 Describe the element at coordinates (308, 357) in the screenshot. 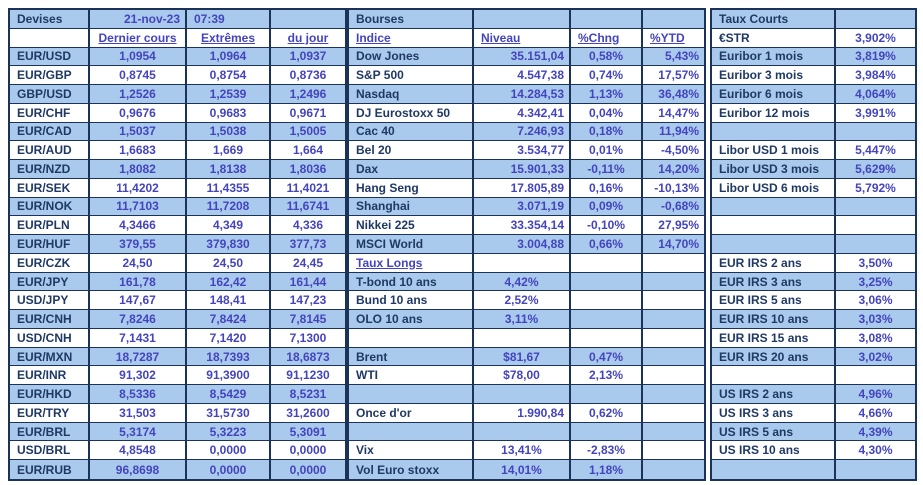

I see `day-value-cell: 18,6873` at that location.